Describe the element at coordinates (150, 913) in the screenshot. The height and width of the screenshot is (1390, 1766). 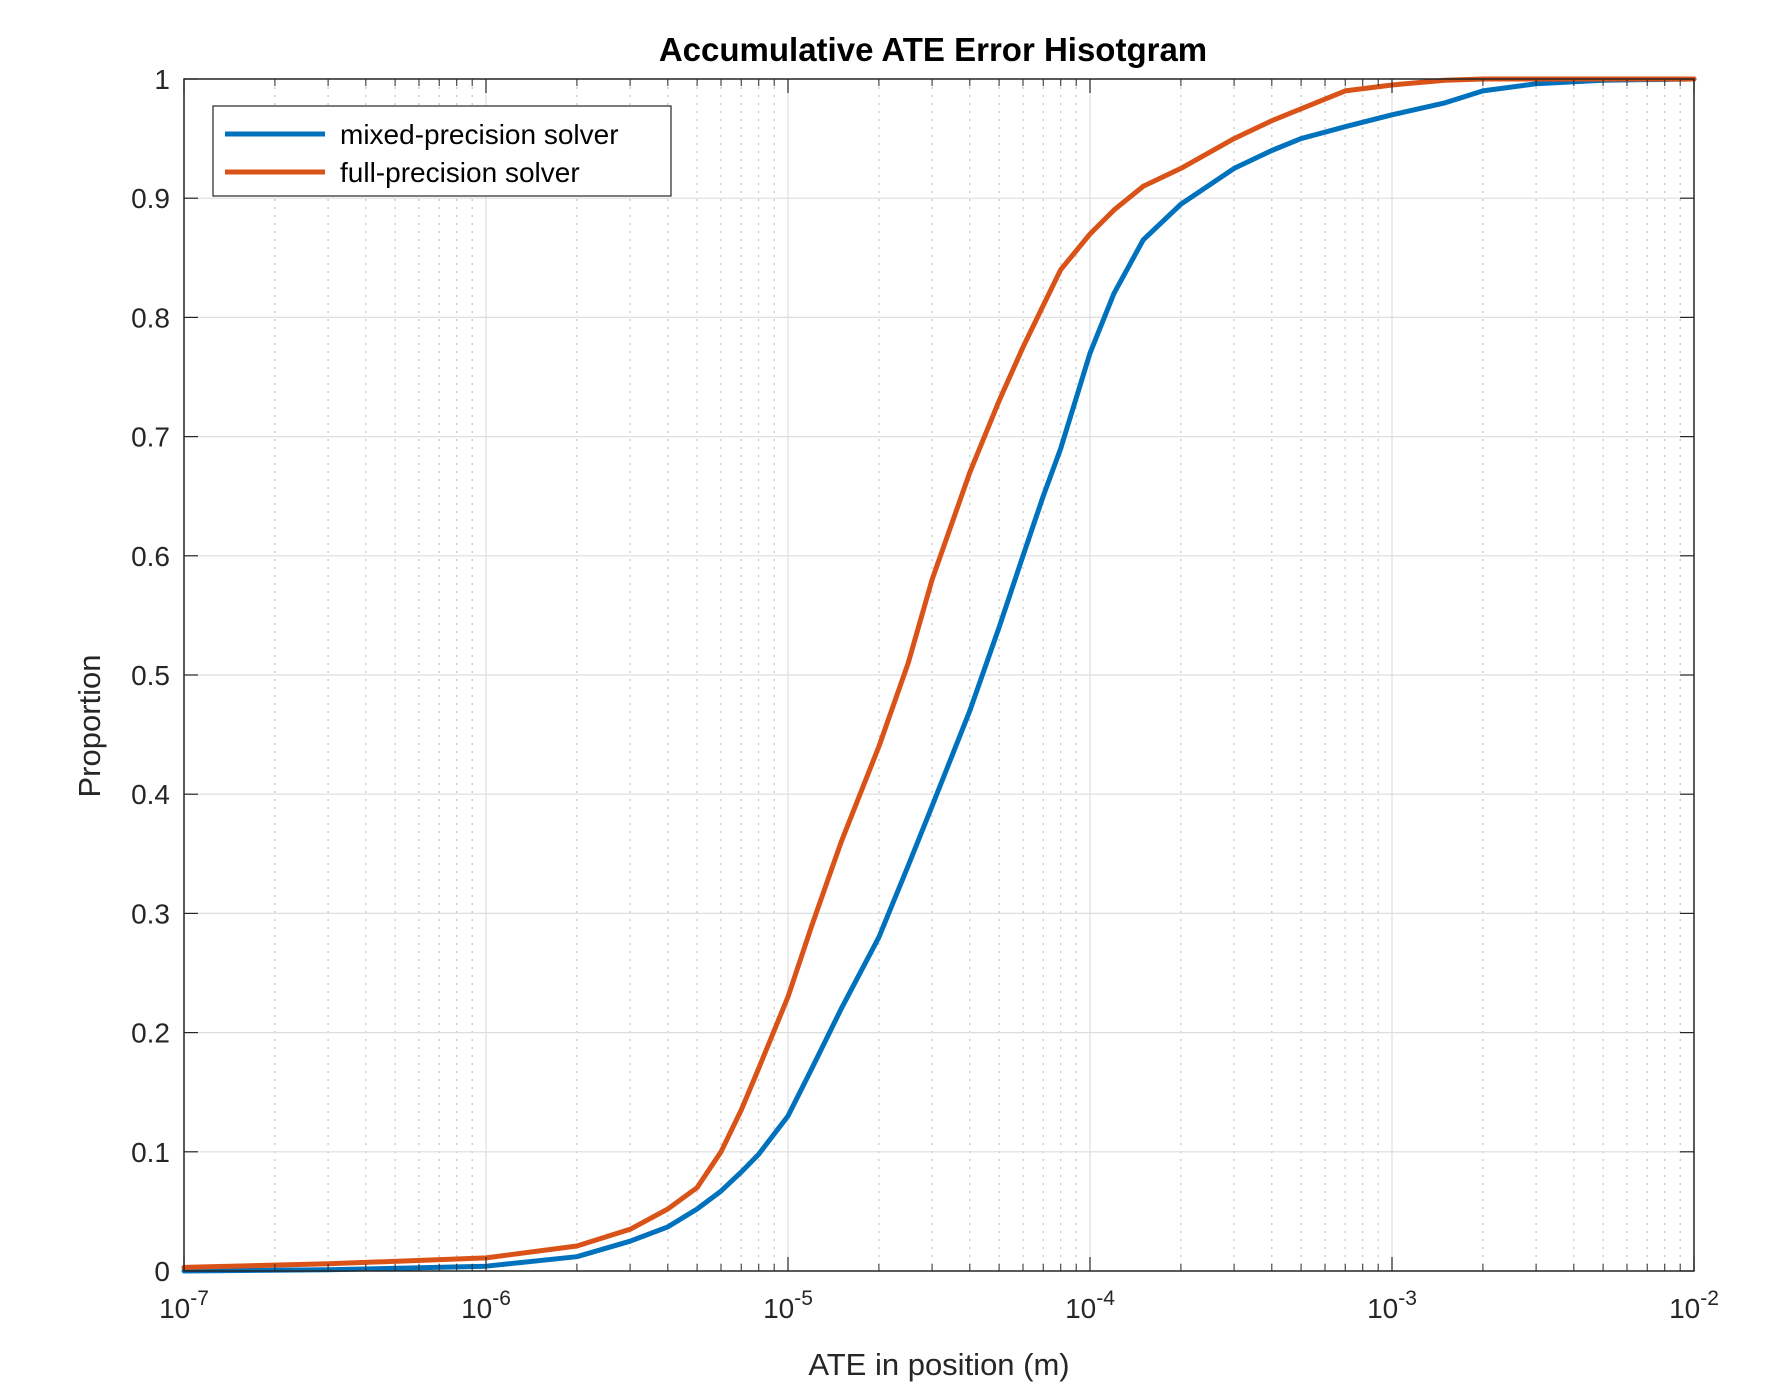
I see `y-tick-label: 0.3` at that location.